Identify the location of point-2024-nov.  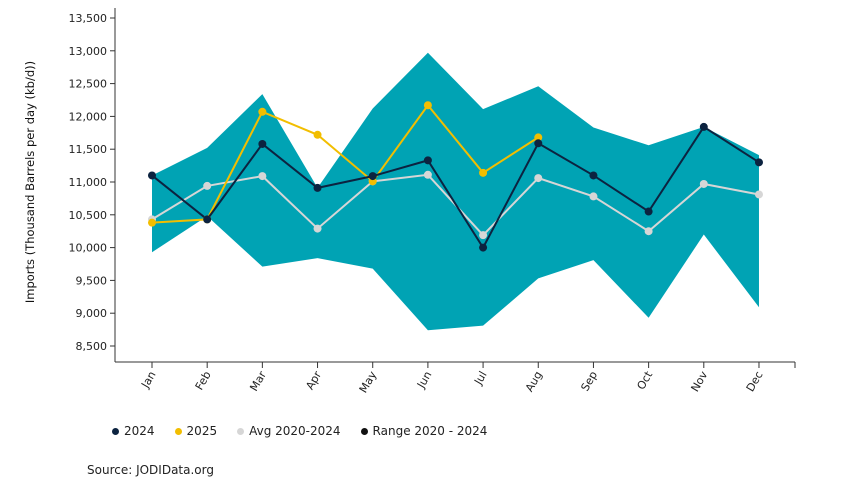
(703, 126).